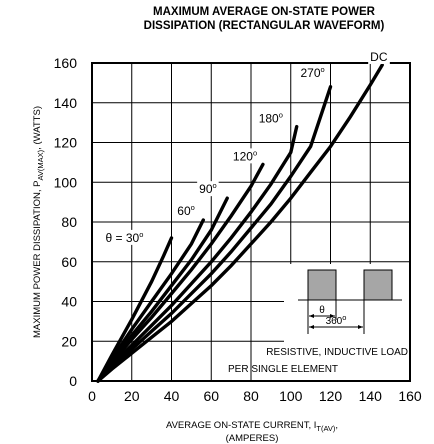 This screenshot has width=434, height=444. What do you see at coordinates (252, 426) in the screenshot?
I see `x-axis-label: AVERAGE ON-STATE CURRENT, IT(AV),` at bounding box center [252, 426].